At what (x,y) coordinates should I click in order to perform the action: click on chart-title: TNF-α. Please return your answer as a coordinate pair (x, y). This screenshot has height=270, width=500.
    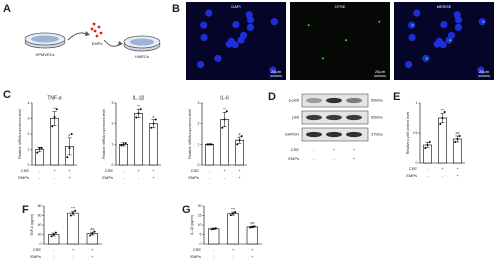
    Looking at the image, I should click on (54, 98).